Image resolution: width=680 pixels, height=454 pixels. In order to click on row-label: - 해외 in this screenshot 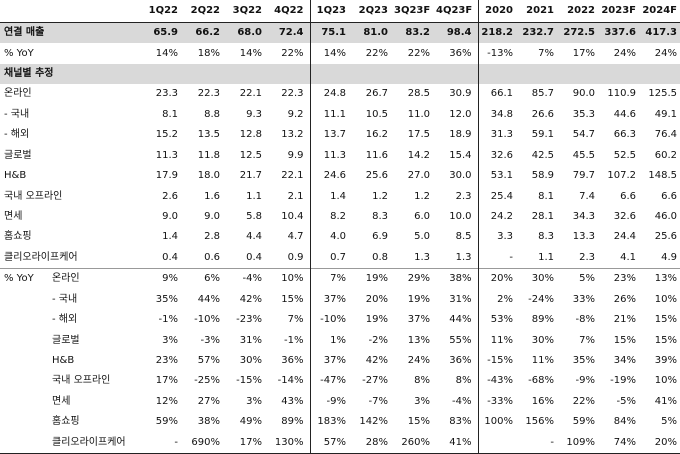, I will do `click(17, 135)`.